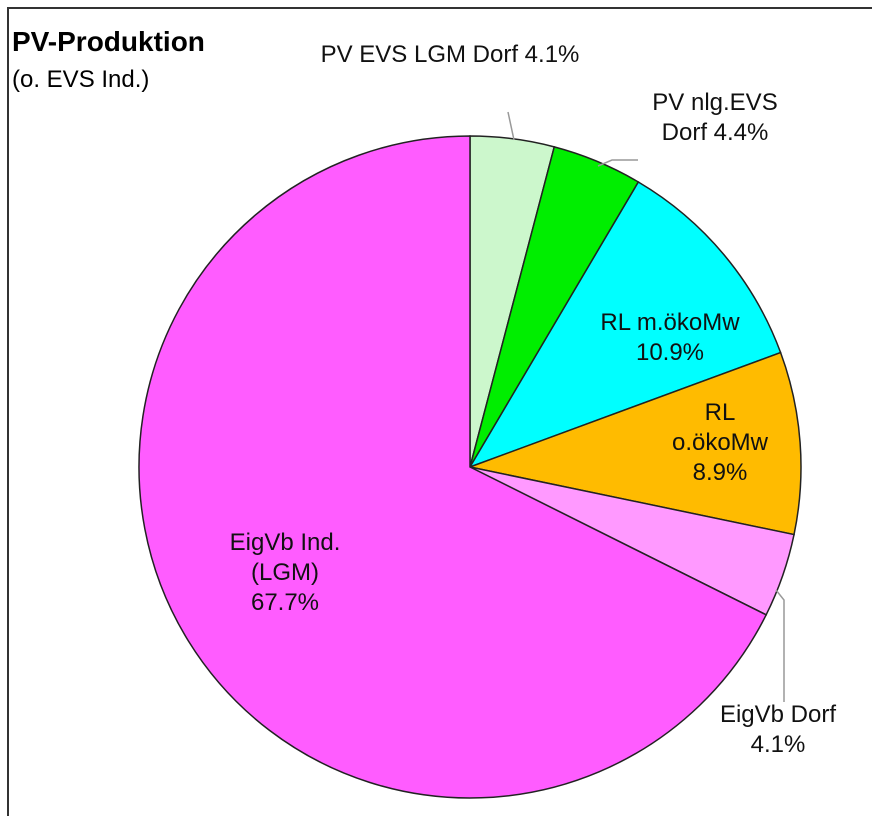  I want to click on category-label: PV nlg.EVS Dorf, so click(715, 117).